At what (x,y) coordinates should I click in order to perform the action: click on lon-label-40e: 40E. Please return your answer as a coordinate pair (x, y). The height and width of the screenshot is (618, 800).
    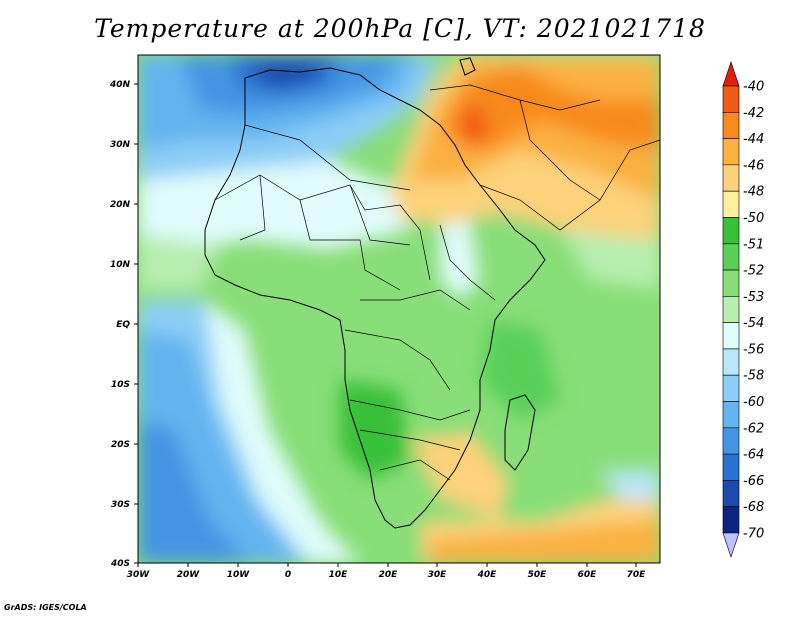
    Looking at the image, I should click on (487, 575).